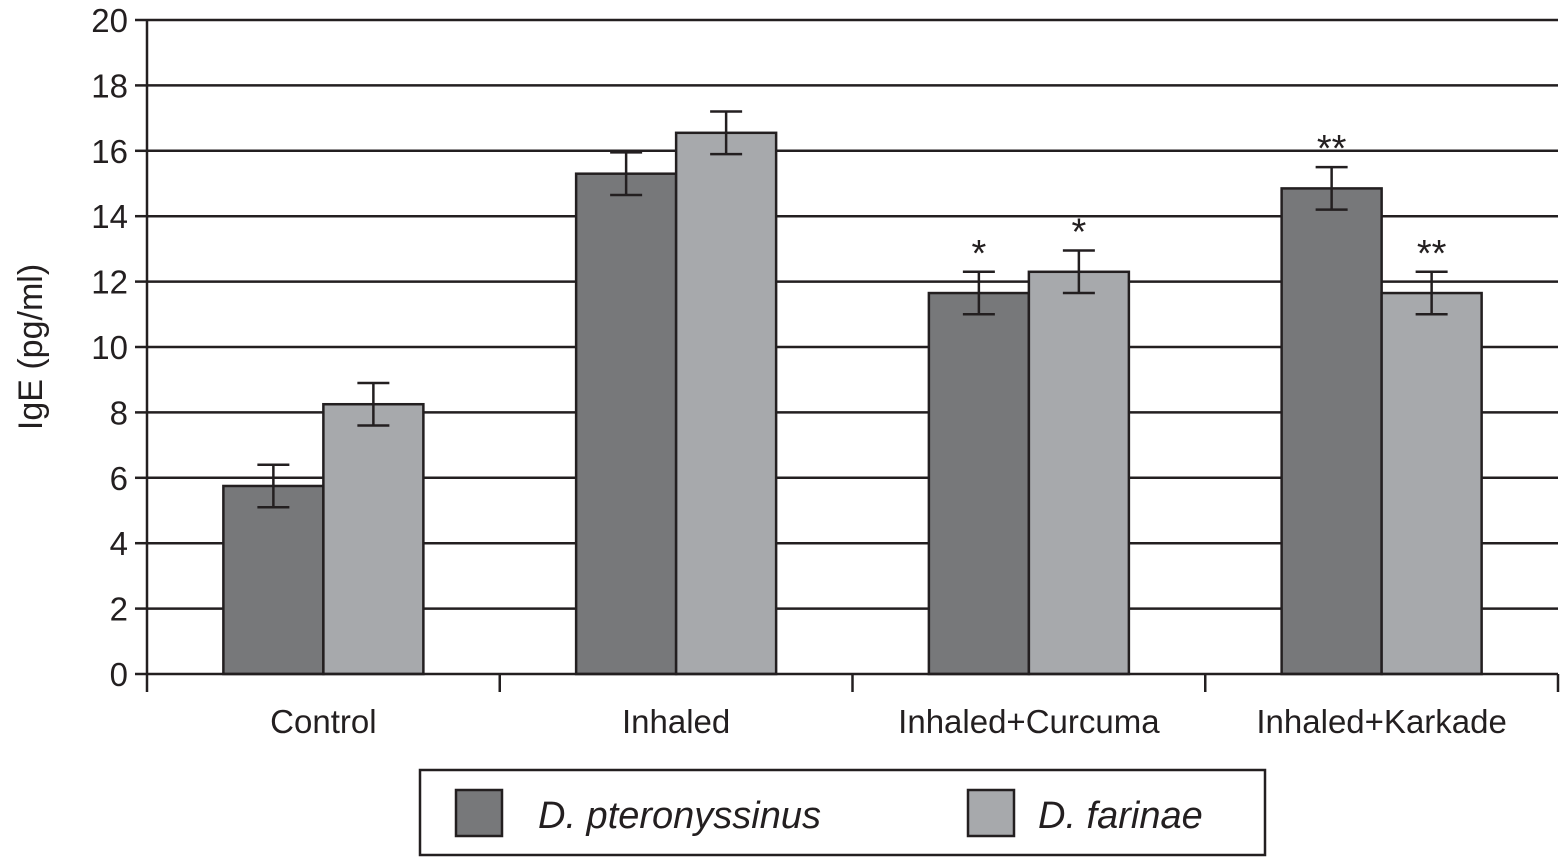 The image size is (1561, 862). I want to click on y-tick-label: 8, so click(119, 412).